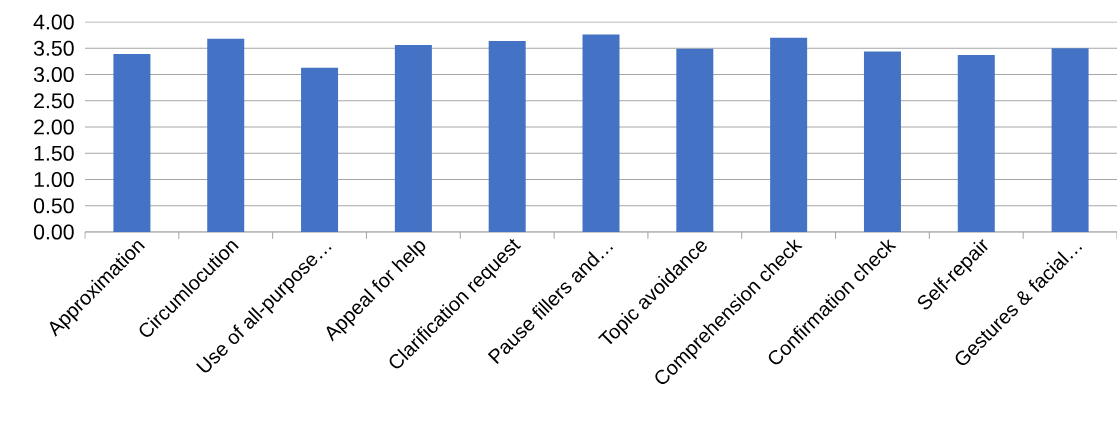  I want to click on y-tick-label: 1.50, so click(54, 153).